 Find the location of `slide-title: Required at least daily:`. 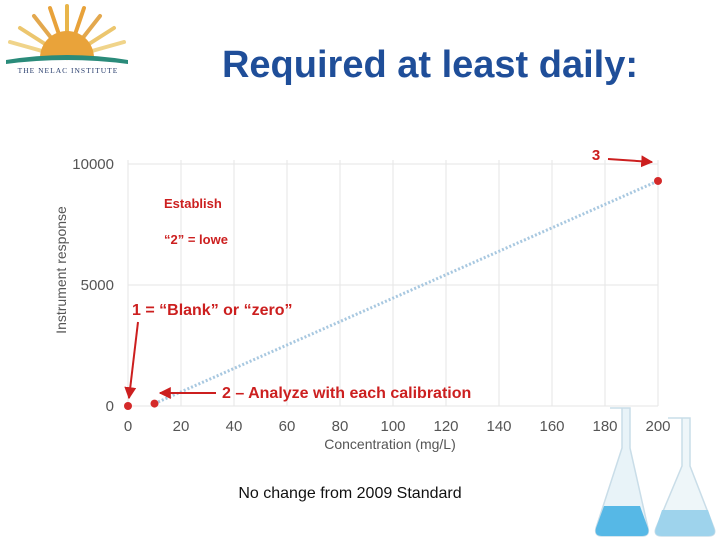

slide-title: Required at least daily: is located at coordinates (429, 65).